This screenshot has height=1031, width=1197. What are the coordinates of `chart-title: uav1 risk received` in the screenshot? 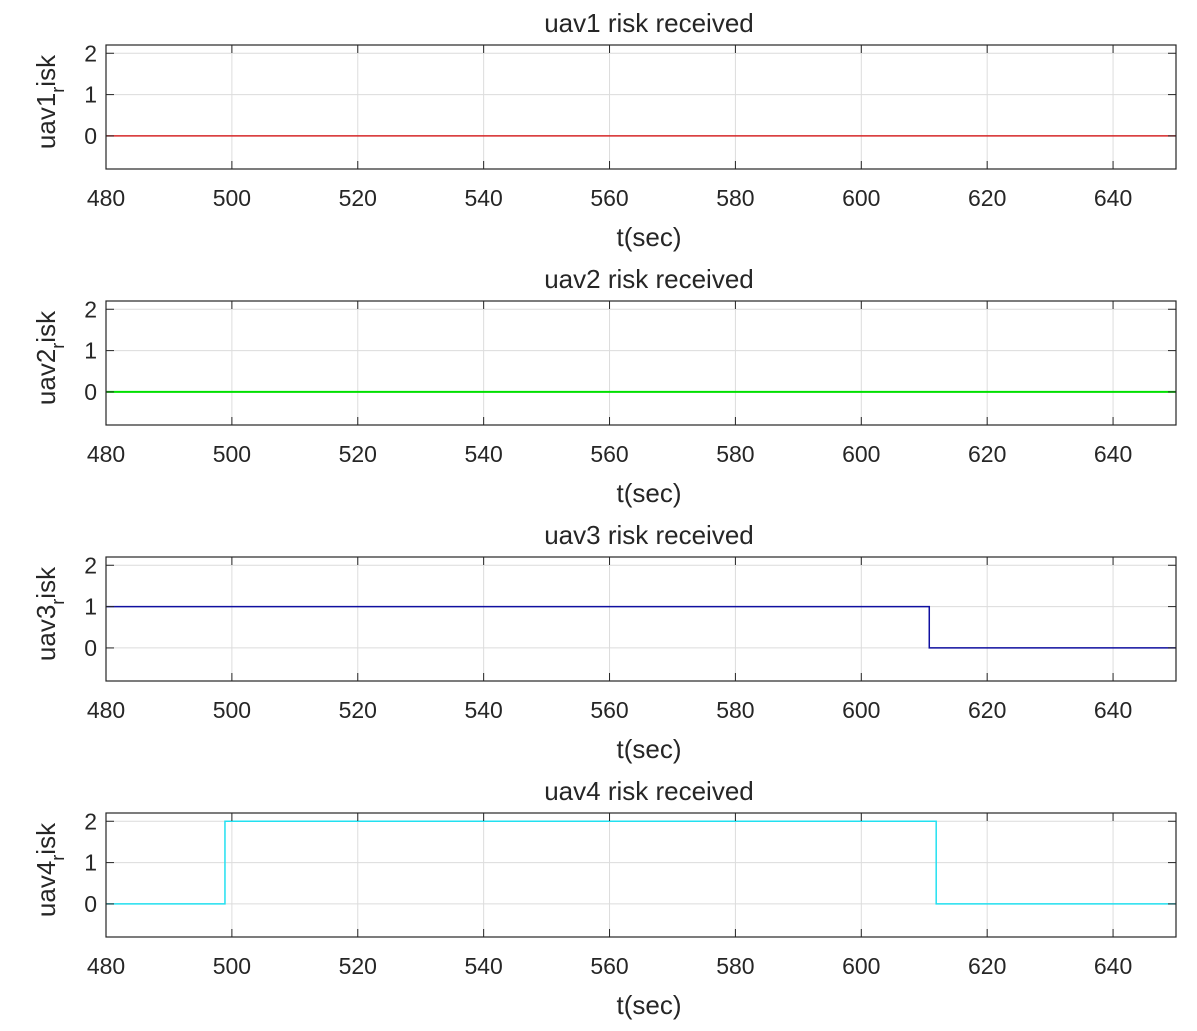 It's located at (649, 23).